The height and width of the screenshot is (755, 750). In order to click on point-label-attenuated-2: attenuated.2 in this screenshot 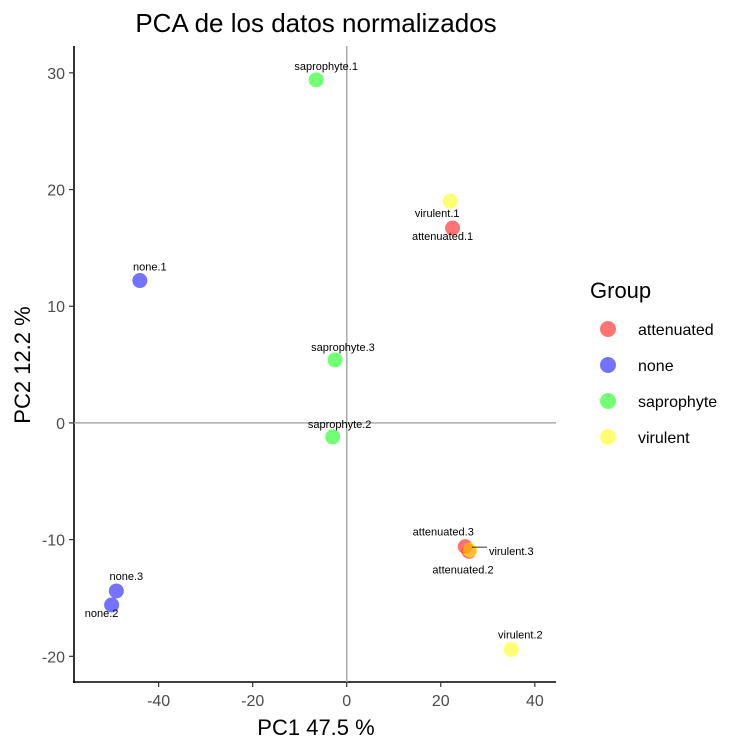, I will do `click(462, 570)`.